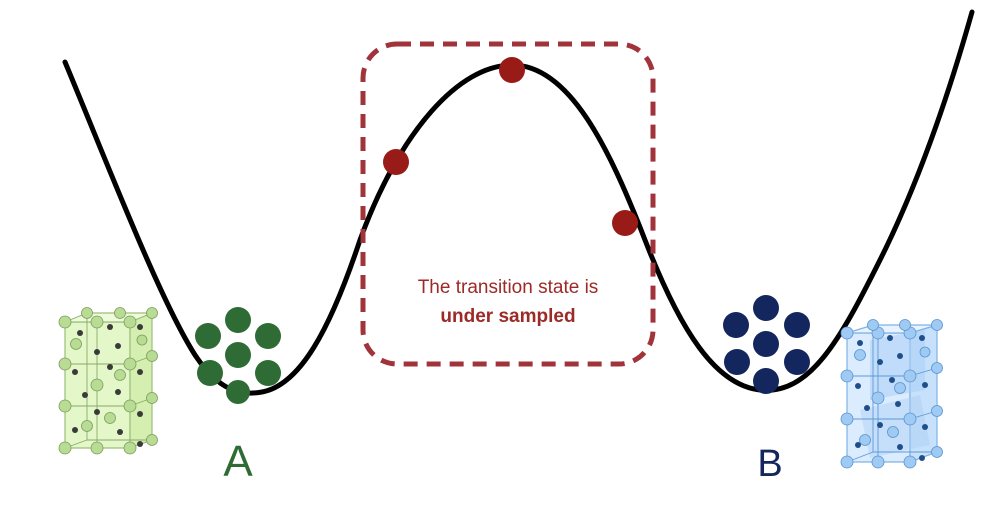  I want to click on annotation-line-1: The transition state is, so click(508, 287).